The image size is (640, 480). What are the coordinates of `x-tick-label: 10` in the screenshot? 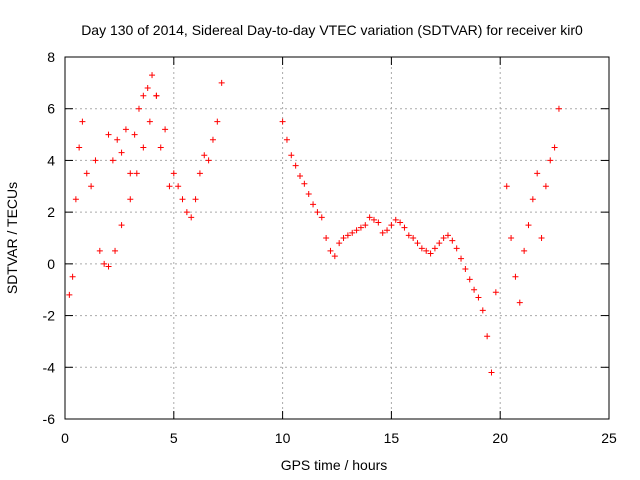 It's located at (283, 438).